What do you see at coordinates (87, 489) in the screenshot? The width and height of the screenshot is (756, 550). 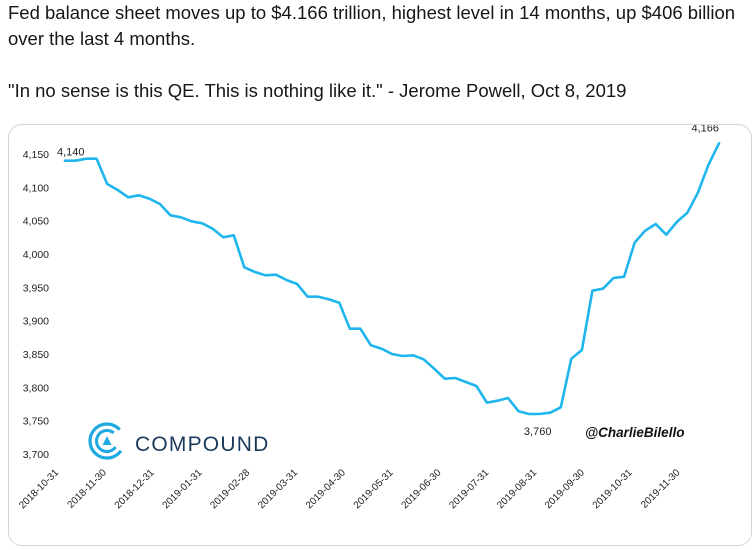 I see `x-tick-label: 2018-11-30` at bounding box center [87, 489].